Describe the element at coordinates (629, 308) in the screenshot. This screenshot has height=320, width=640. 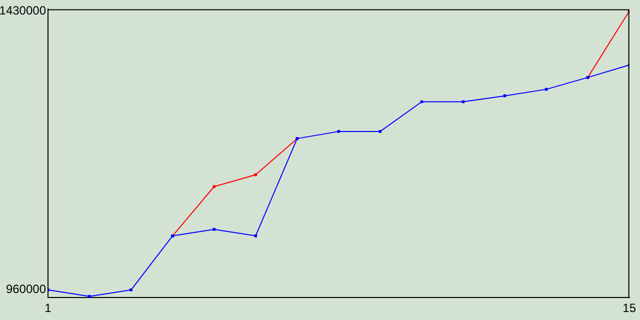
I see `x-tick-label: 15` at that location.